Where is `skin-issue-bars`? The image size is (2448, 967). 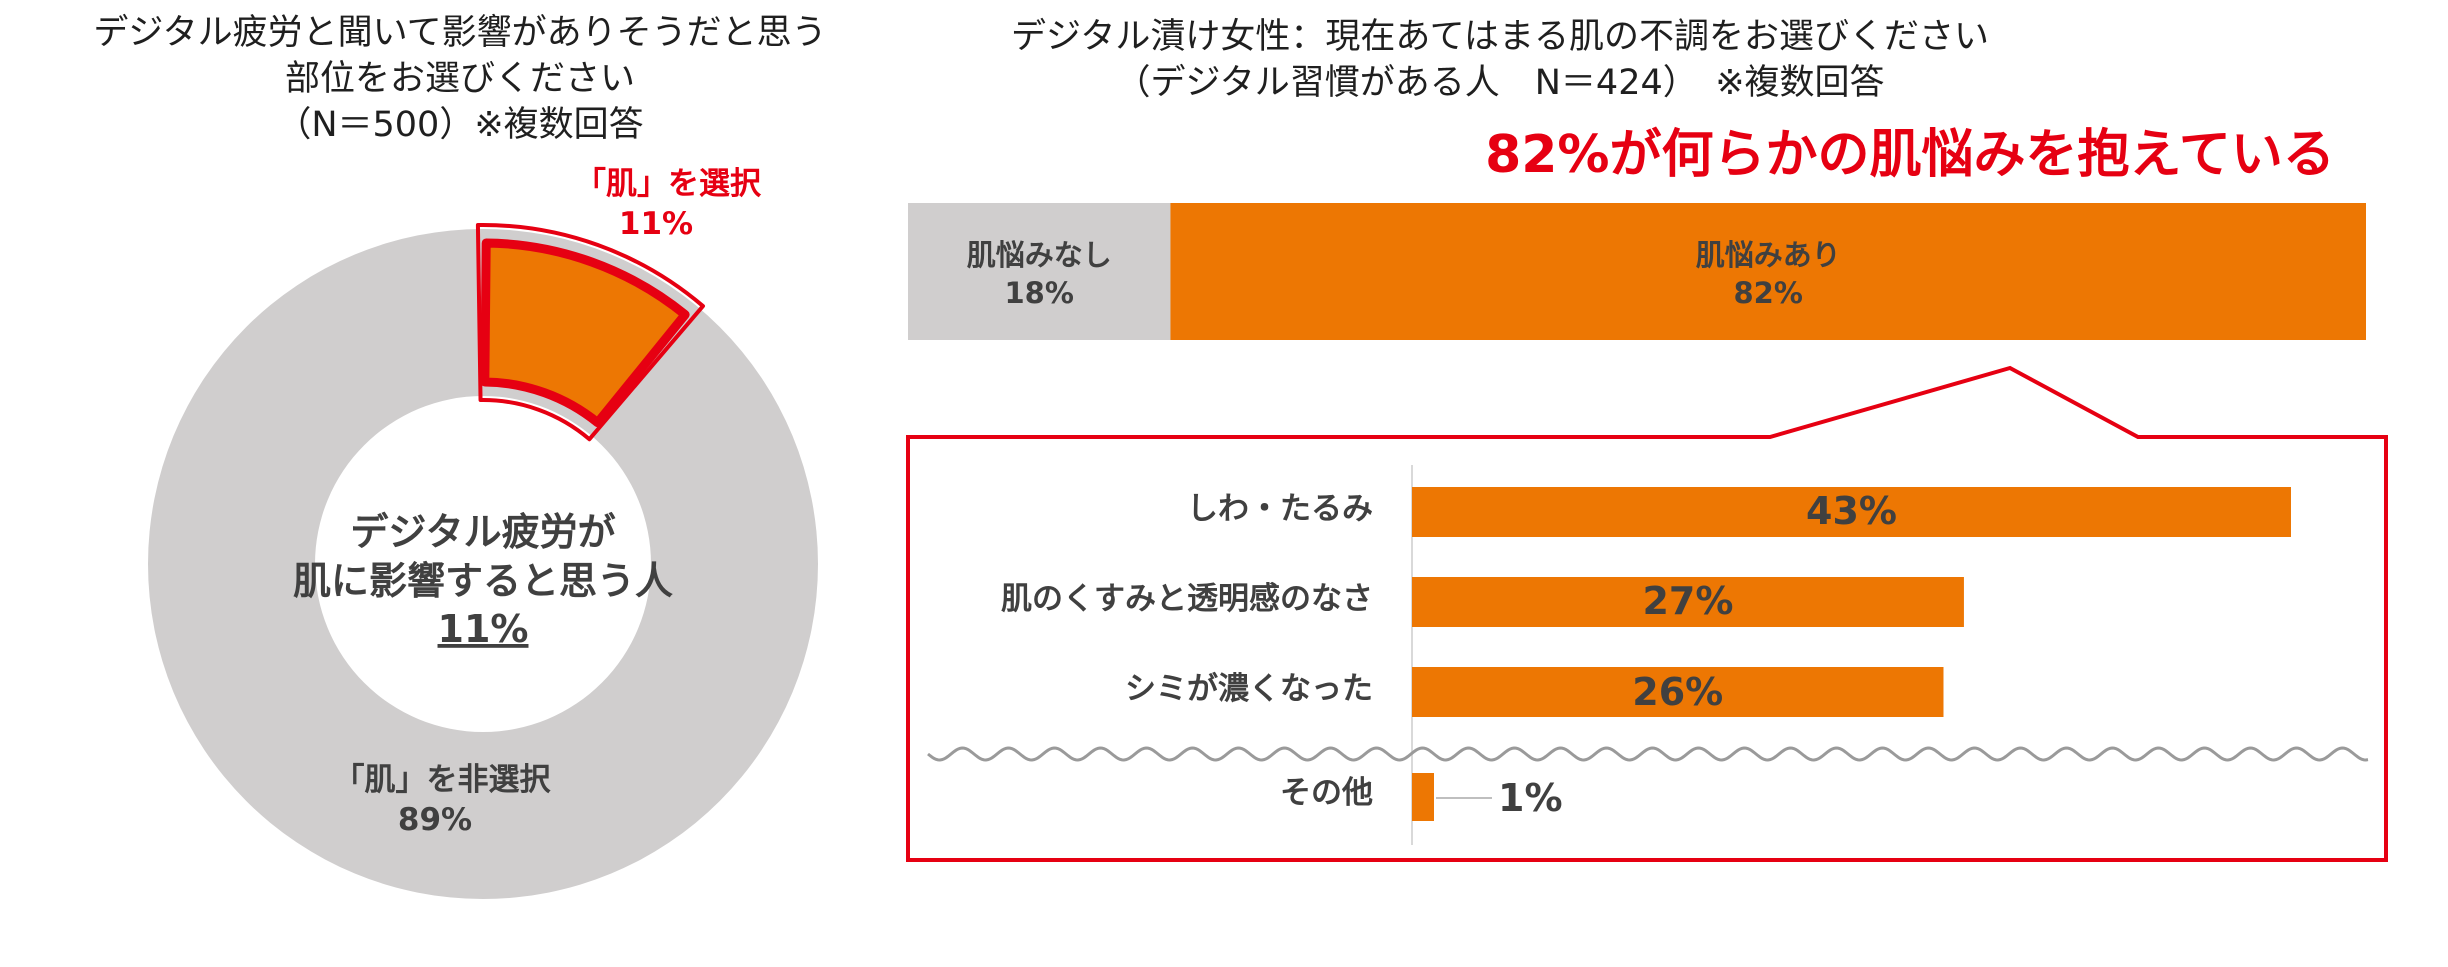
skin-issue-bars is located at coordinates (1851, 654).